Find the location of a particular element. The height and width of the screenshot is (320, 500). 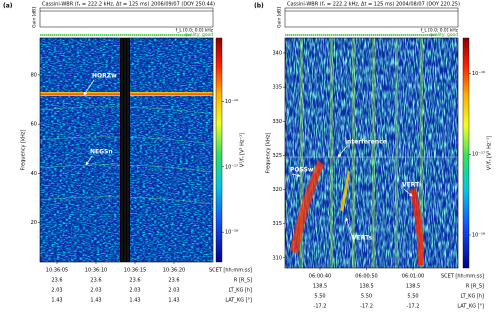

y-tick-label: 80 is located at coordinates (34, 75).